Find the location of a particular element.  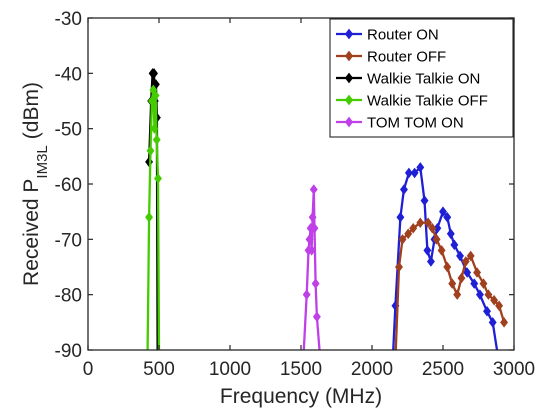

legend-marker-tom-tom-on is located at coordinates (349, 122).